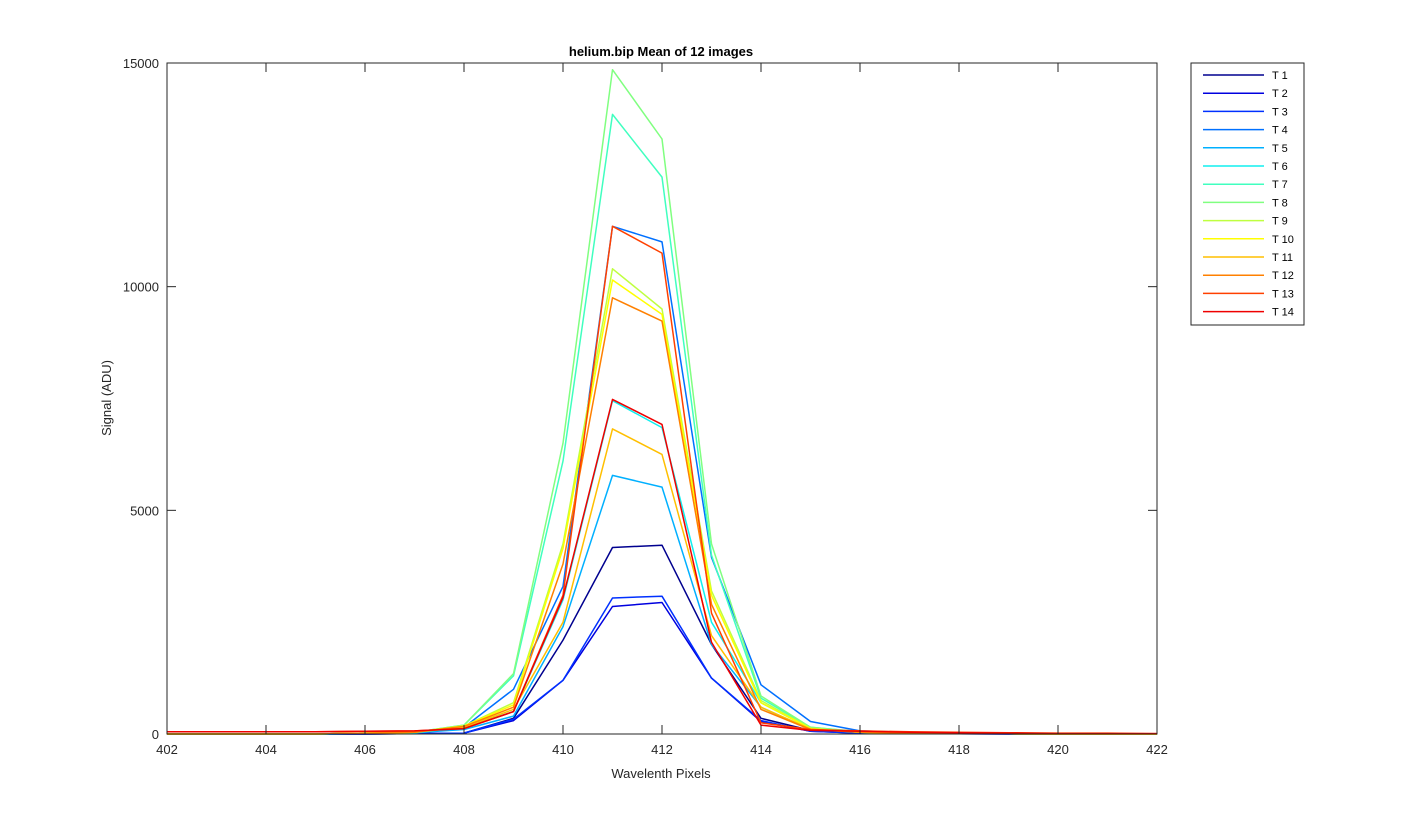 The image size is (1425, 825). I want to click on x-tick-label: 412, so click(662, 749).